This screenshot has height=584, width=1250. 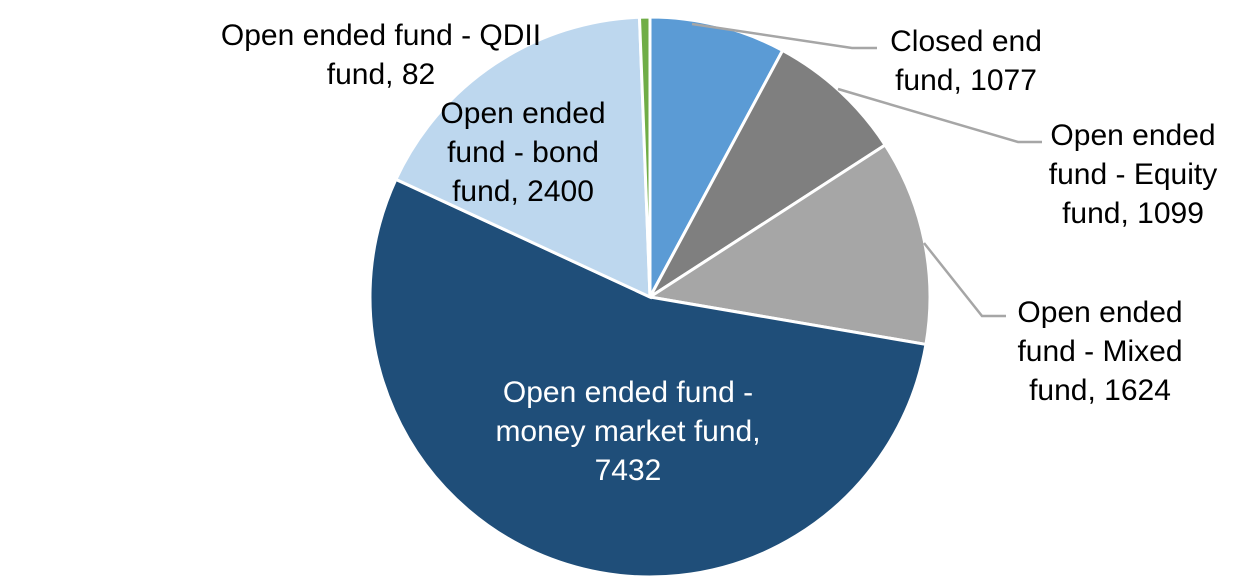 What do you see at coordinates (627, 431) in the screenshot?
I see `slice-label-open-ended-fund-money-market-fund: Open ended fund -money market fund, 7432` at bounding box center [627, 431].